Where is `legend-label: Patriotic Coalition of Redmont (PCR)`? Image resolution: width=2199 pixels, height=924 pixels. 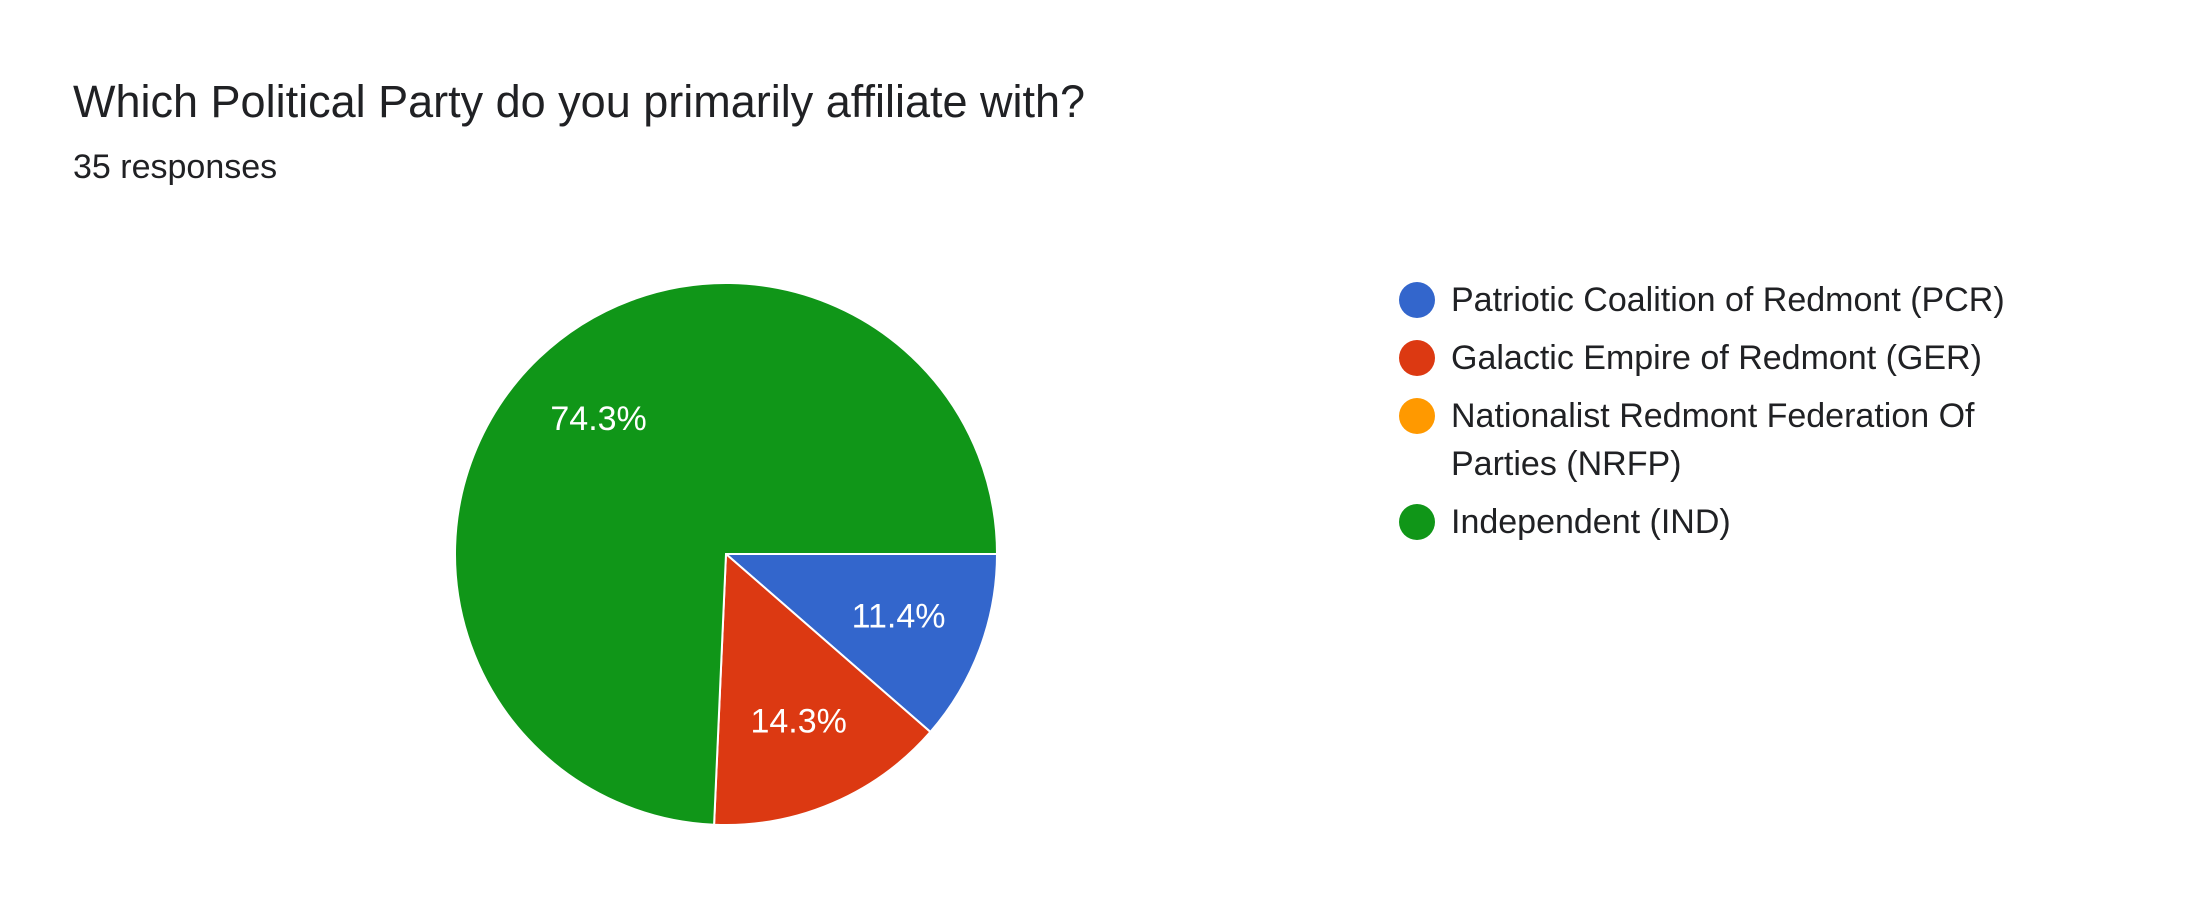 legend-label: Patriotic Coalition of Redmont (PCR) is located at coordinates (1728, 300).